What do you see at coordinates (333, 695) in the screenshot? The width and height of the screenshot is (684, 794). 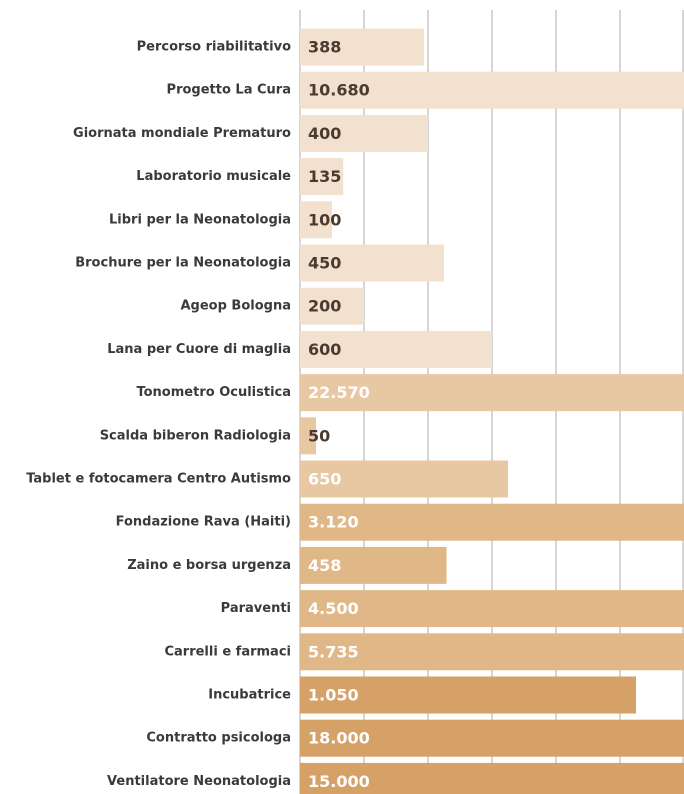 I see `value-label: 1.050` at bounding box center [333, 695].